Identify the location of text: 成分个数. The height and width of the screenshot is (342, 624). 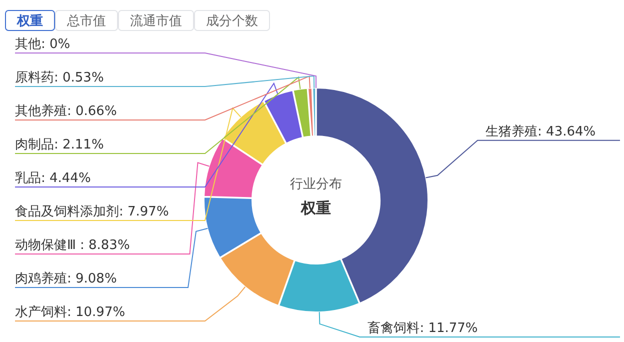
(232, 21).